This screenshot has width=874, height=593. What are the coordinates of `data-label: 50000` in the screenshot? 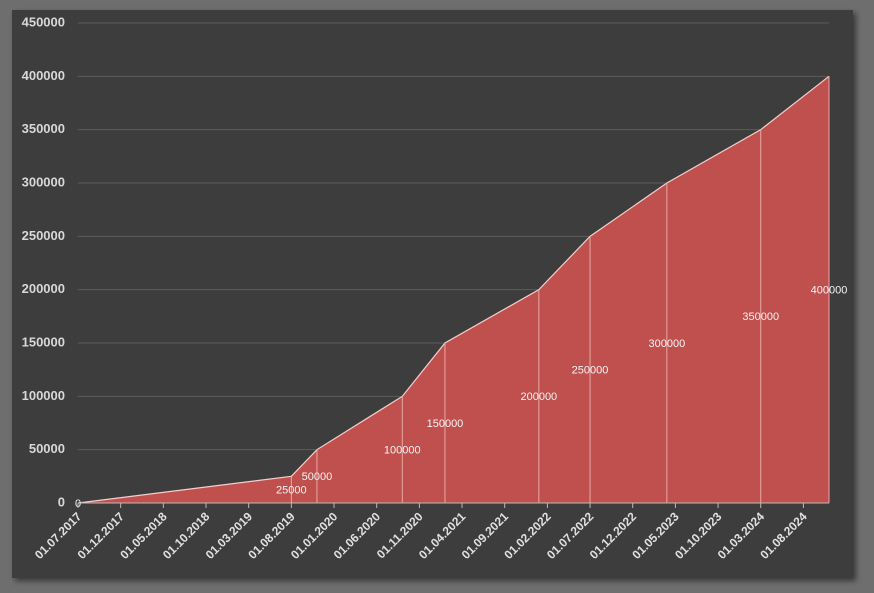 It's located at (317, 477).